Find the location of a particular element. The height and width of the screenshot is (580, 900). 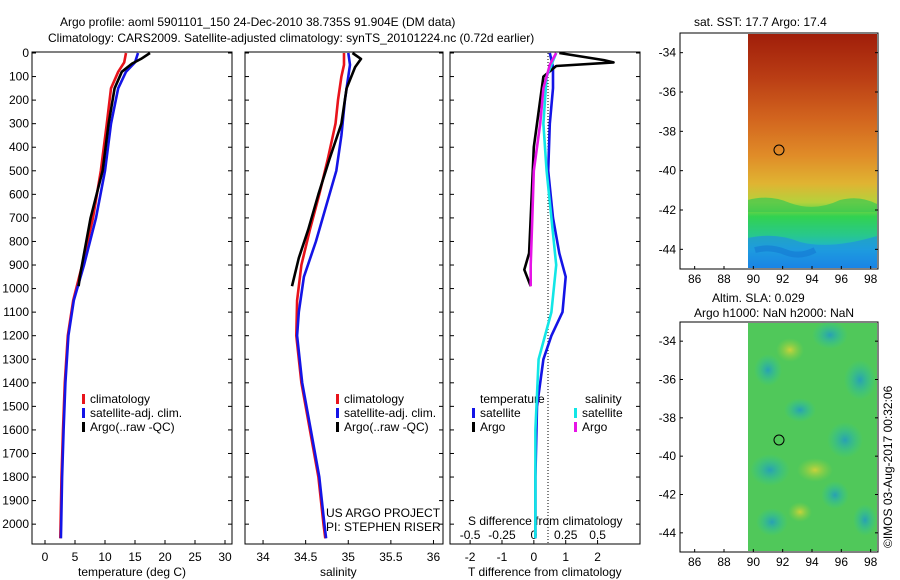

y-tick-label: 1900 is located at coordinates (15, 501).